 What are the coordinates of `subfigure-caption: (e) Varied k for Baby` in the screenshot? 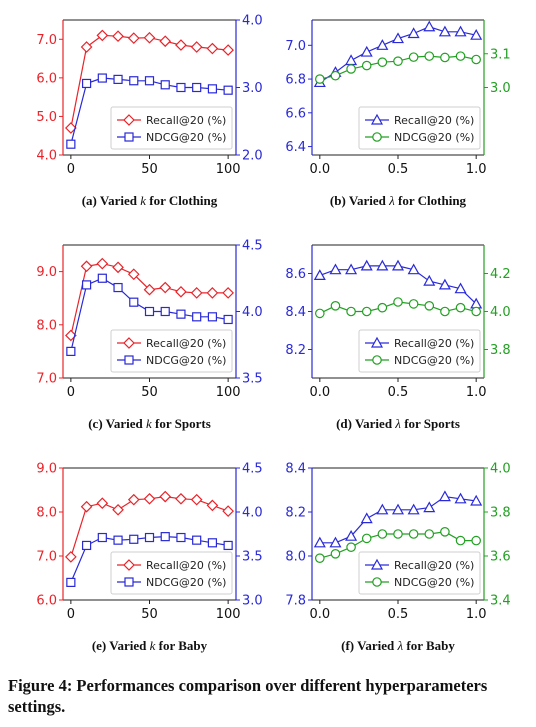 It's located at (150, 645).